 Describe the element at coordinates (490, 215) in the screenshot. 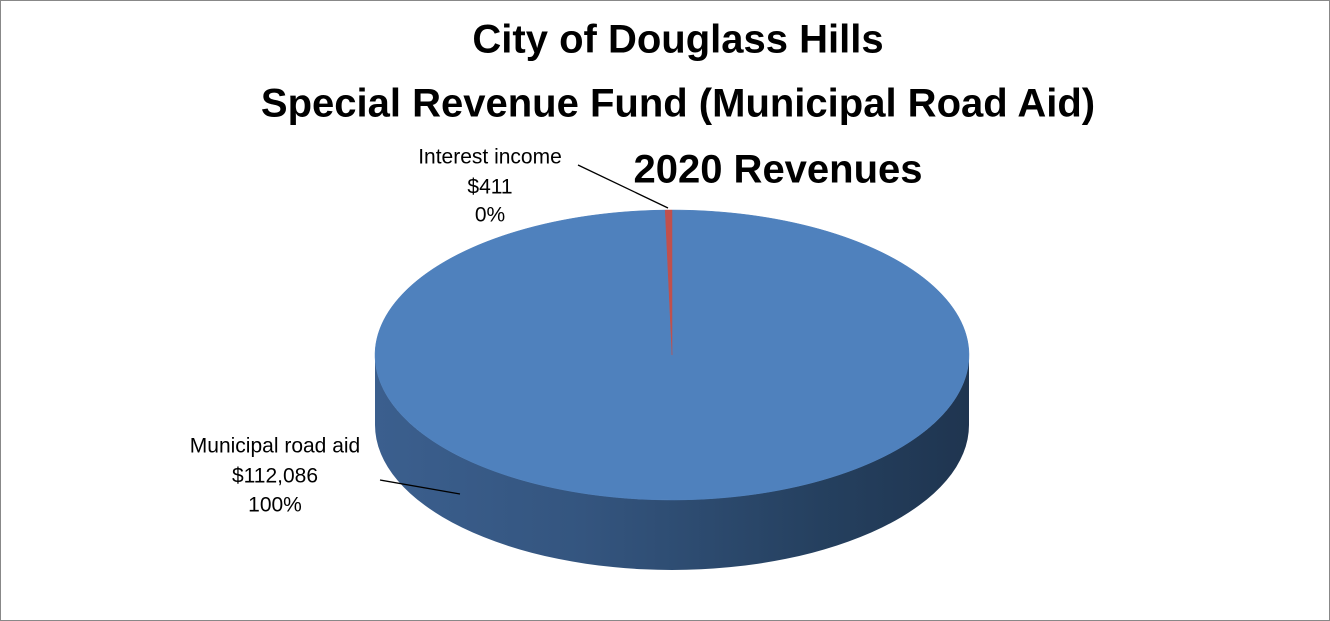

I see `data-label: 0%` at that location.